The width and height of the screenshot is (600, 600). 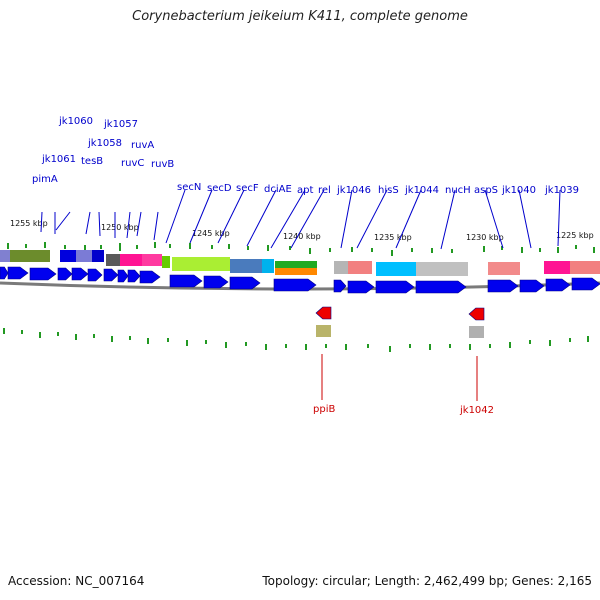 What do you see at coordinates (393, 237) in the screenshot?
I see `scale-label: 1235 kbp` at bounding box center [393, 237].